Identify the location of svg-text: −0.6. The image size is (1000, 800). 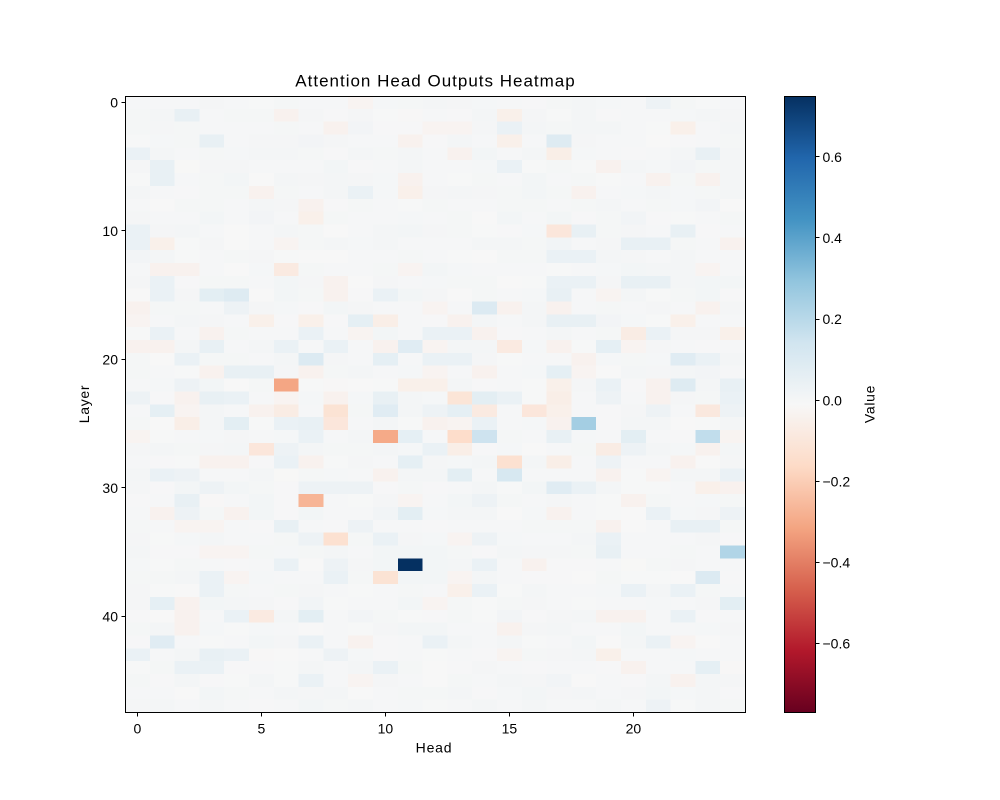
(837, 644).